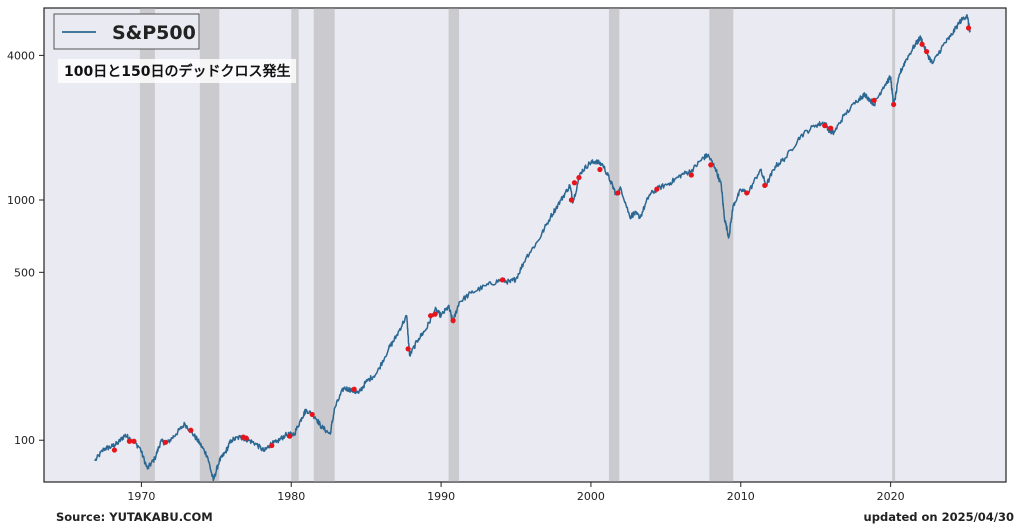  Describe the element at coordinates (24, 272) in the screenshot. I see `y-tick-label: 500` at that location.